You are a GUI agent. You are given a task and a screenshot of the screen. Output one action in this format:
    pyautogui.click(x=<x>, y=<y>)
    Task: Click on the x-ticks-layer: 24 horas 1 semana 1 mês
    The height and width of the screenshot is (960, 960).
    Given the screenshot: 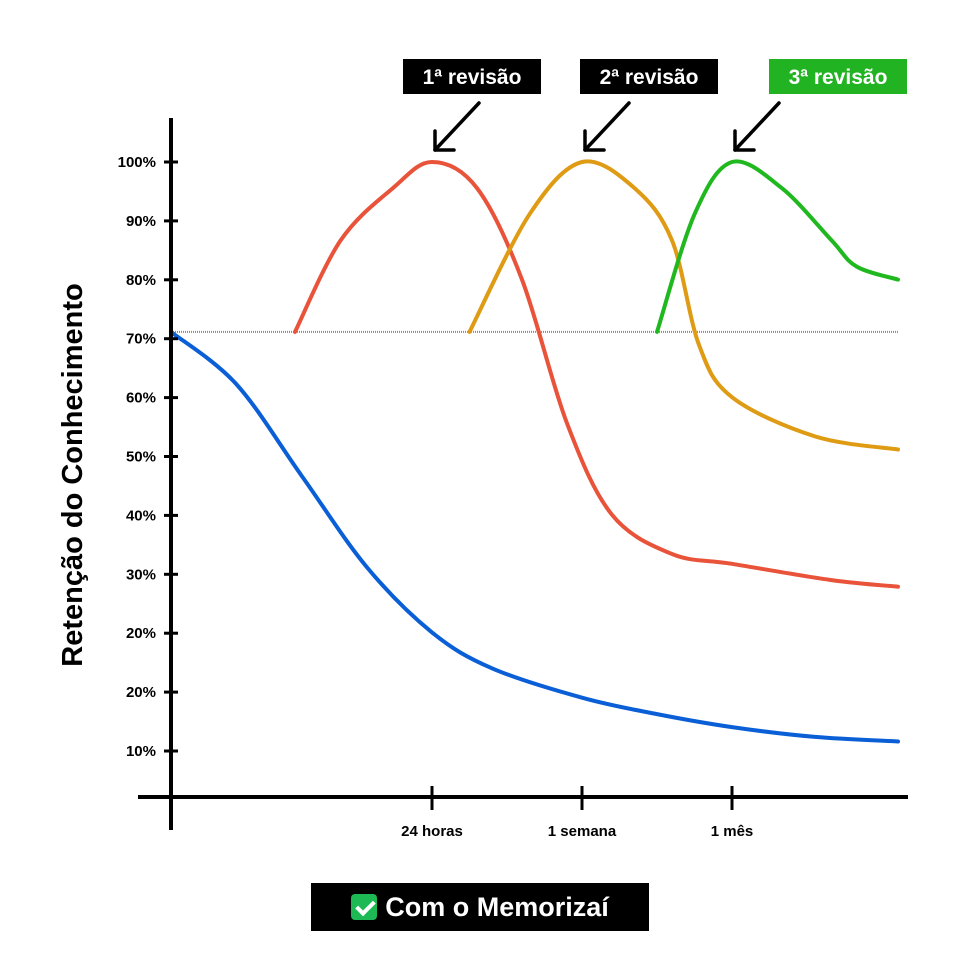 What is the action you would take?
    pyautogui.click(x=577, y=813)
    